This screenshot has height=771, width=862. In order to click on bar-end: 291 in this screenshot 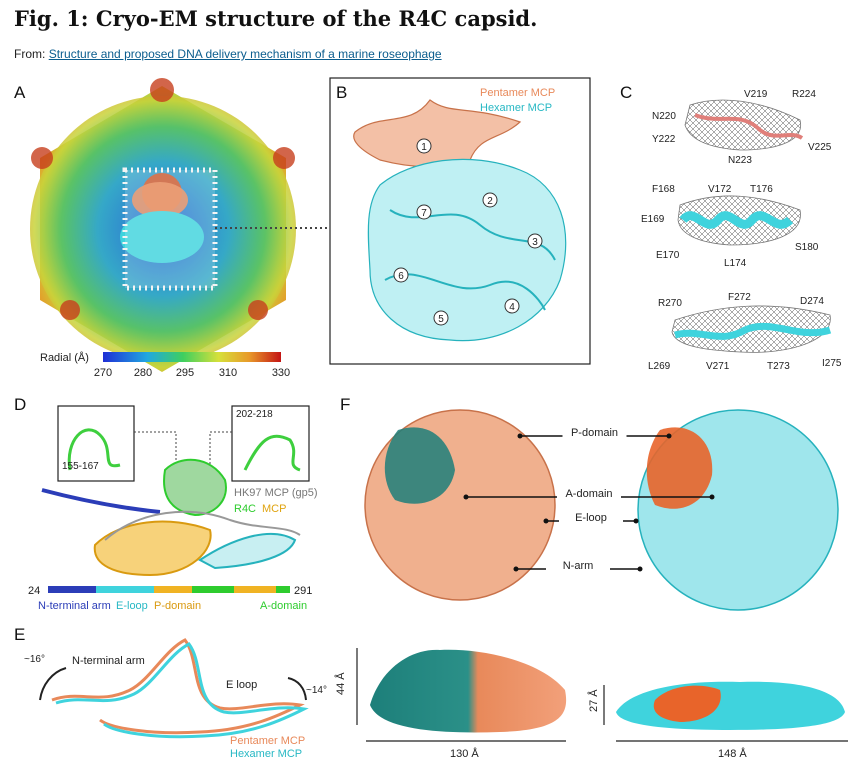, I will do `click(303, 591)`.